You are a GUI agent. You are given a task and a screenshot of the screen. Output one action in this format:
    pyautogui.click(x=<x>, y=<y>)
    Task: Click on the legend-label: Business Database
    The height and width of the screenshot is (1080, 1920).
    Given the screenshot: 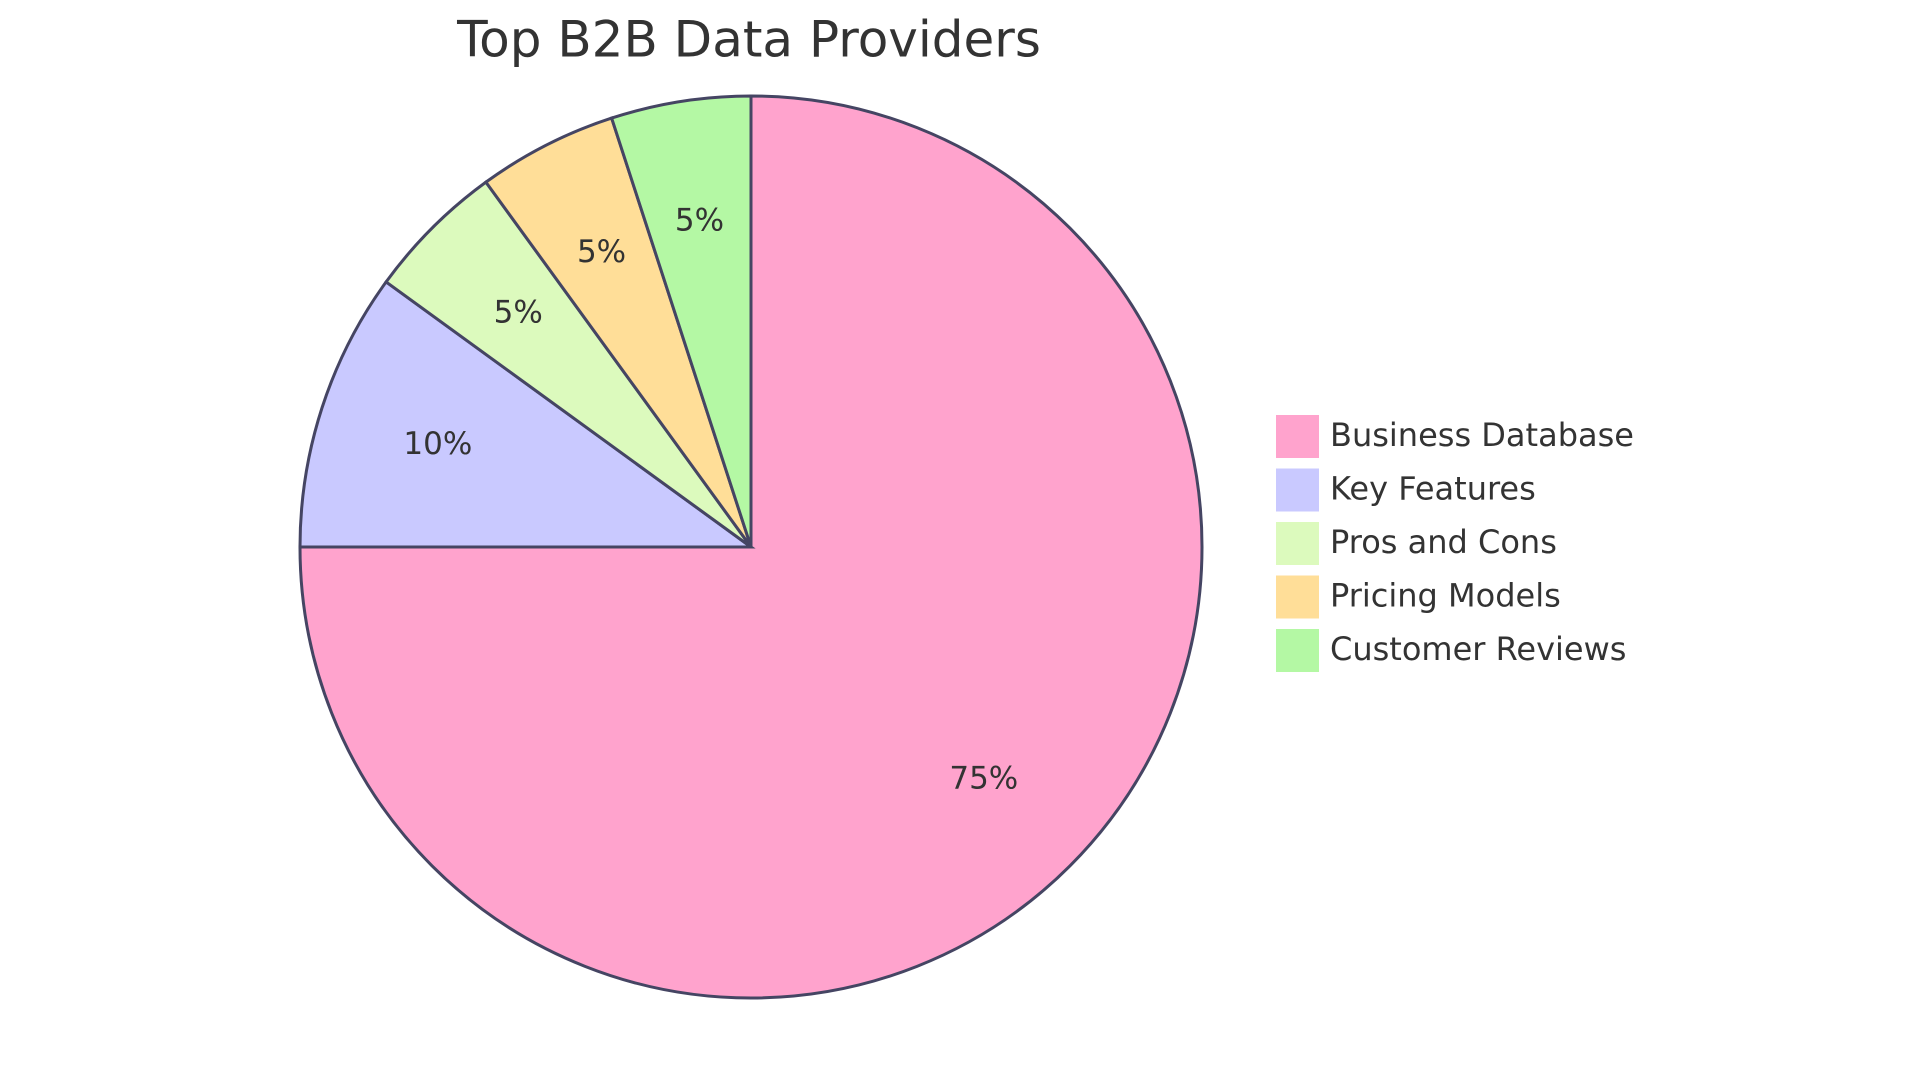 What is the action you would take?
    pyautogui.click(x=1482, y=435)
    